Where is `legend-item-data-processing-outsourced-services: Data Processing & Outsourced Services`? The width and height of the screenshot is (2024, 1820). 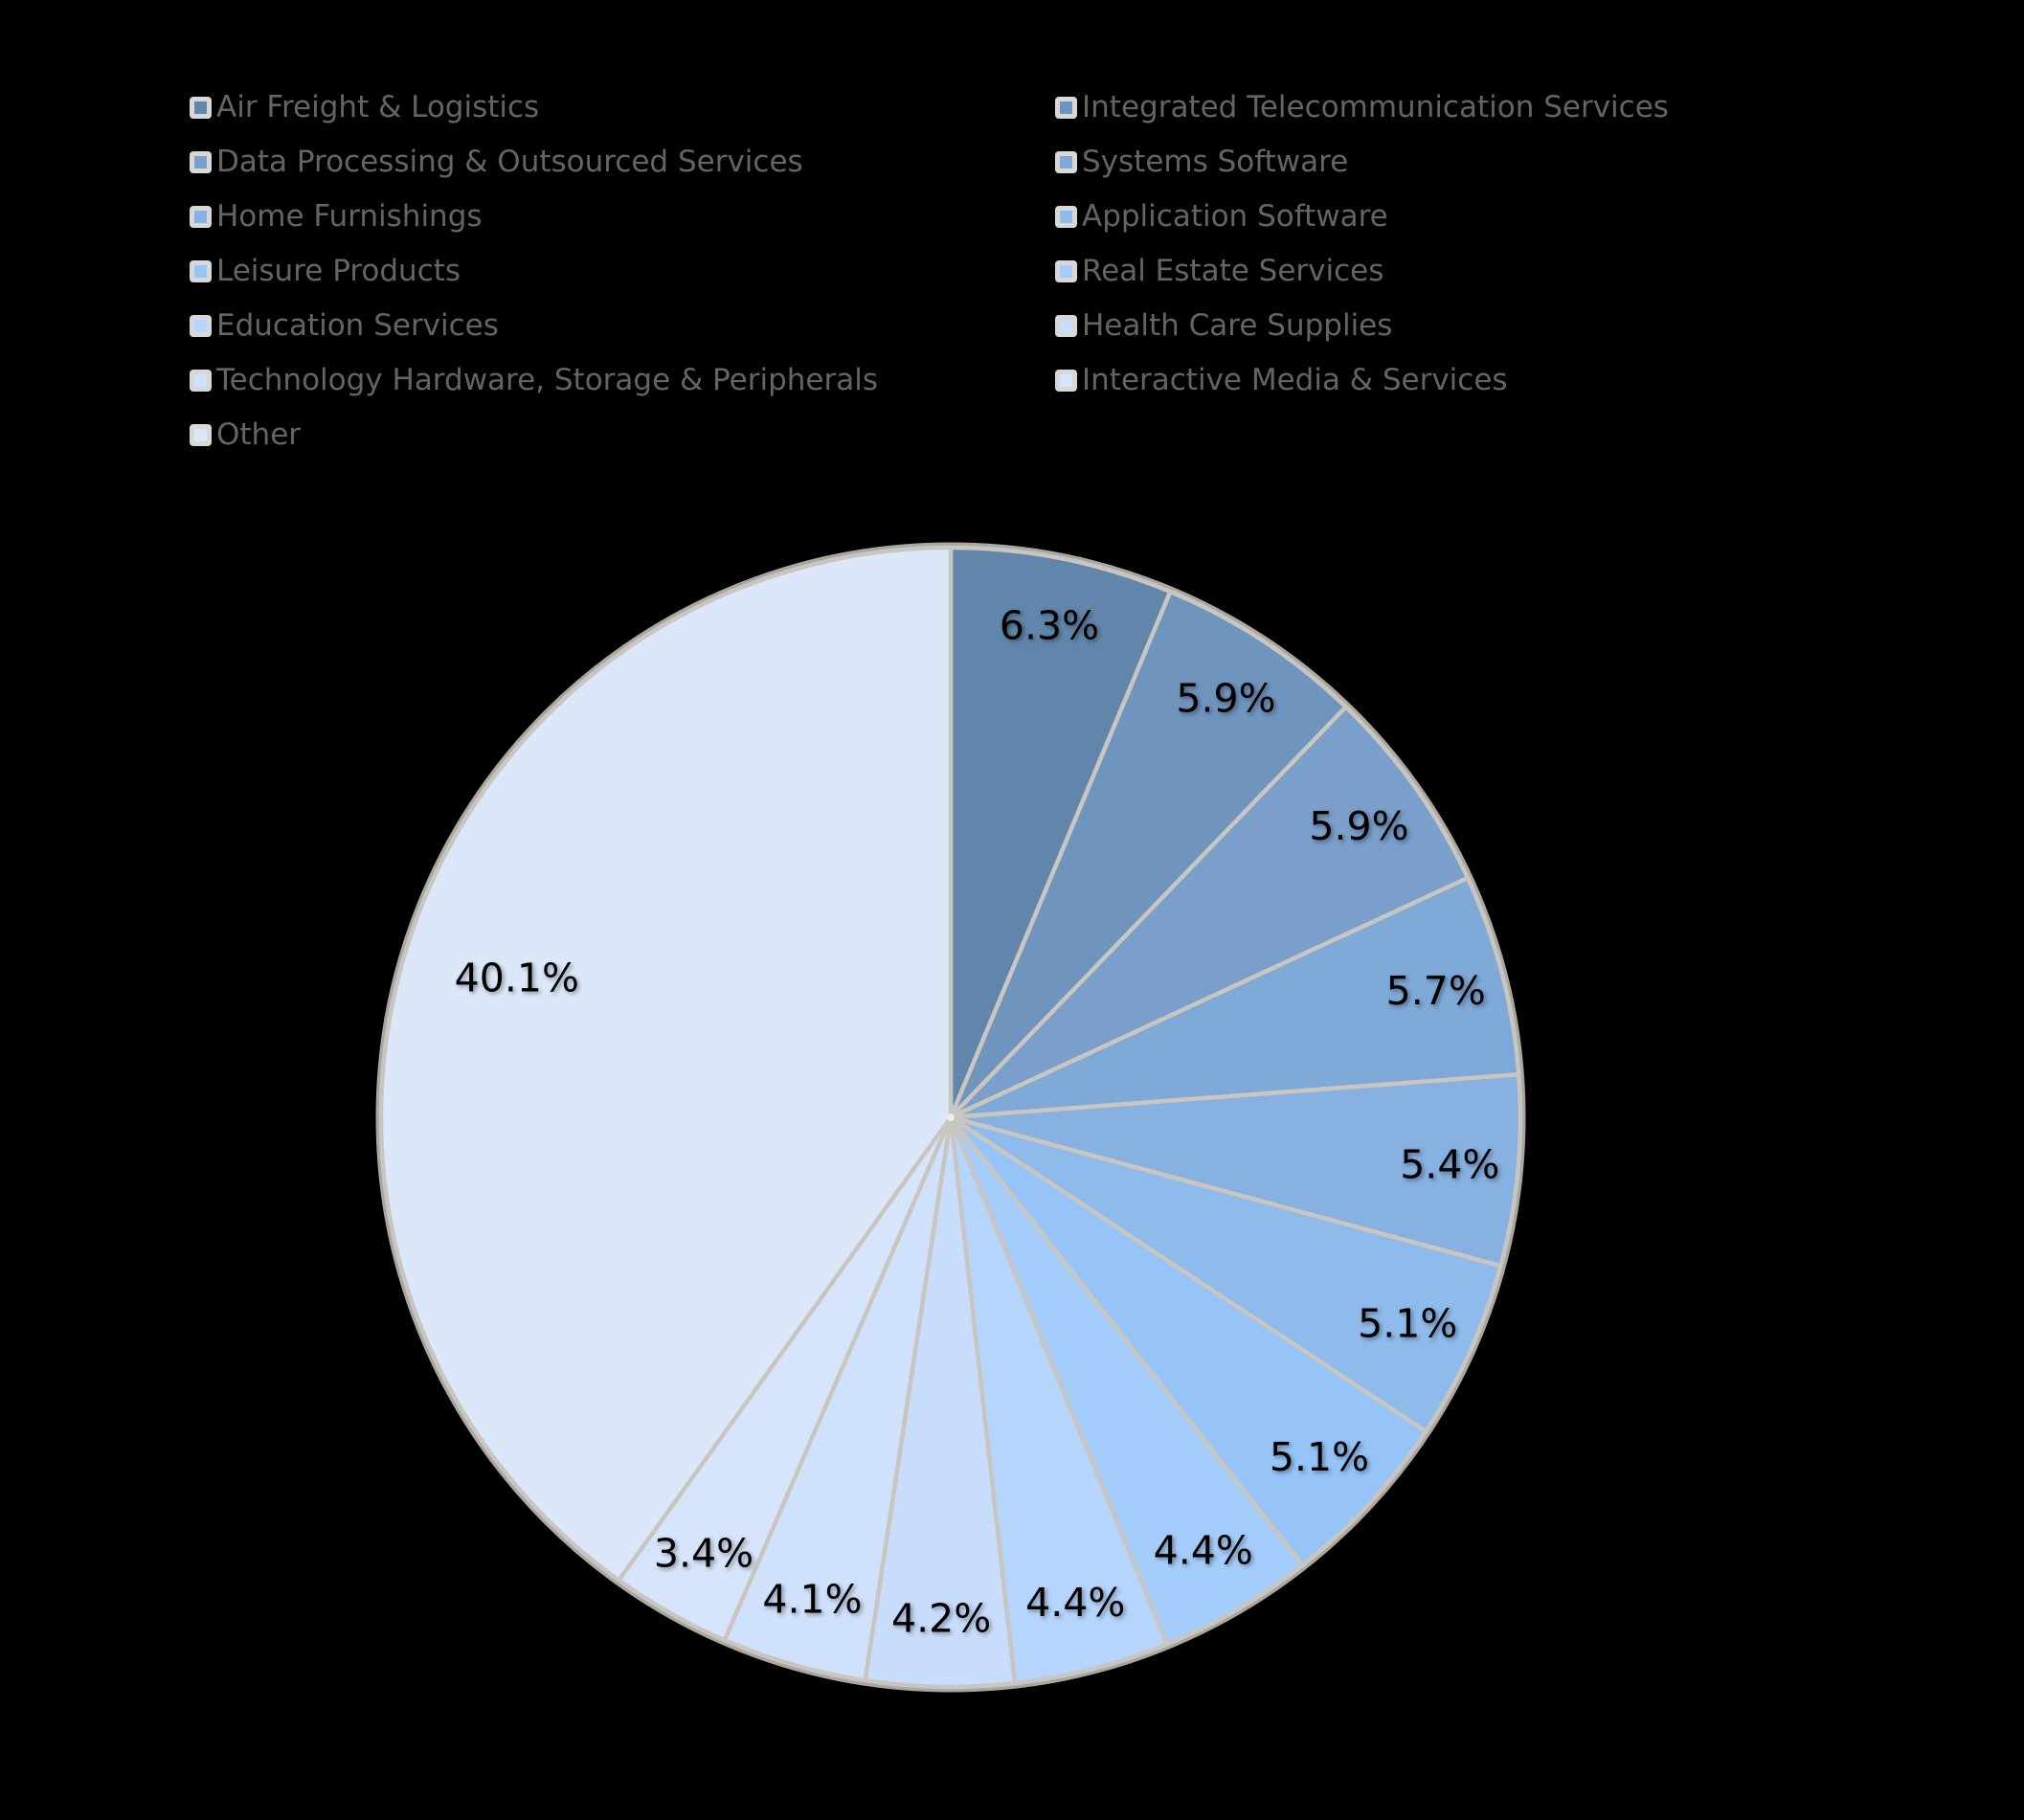 legend-item-data-processing-outsourced-services: Data Processing & Outsourced Services is located at coordinates (534, 162).